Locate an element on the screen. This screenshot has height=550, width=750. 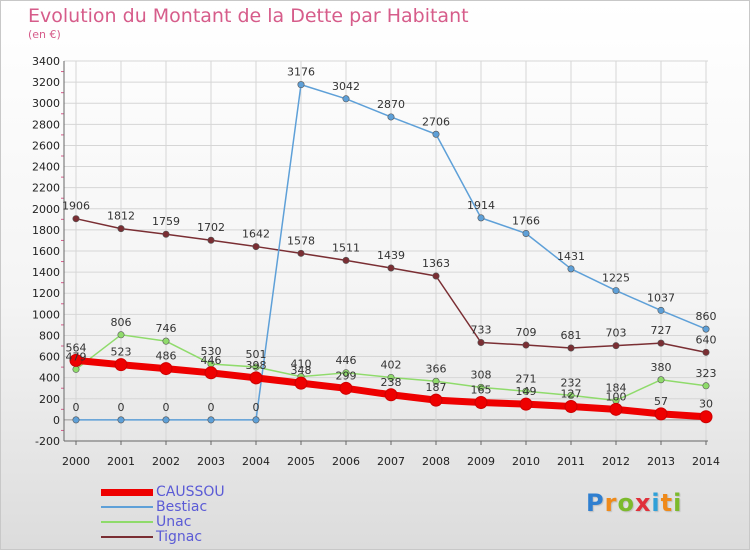
x-tick-label: 2009 is located at coordinates (481, 461).